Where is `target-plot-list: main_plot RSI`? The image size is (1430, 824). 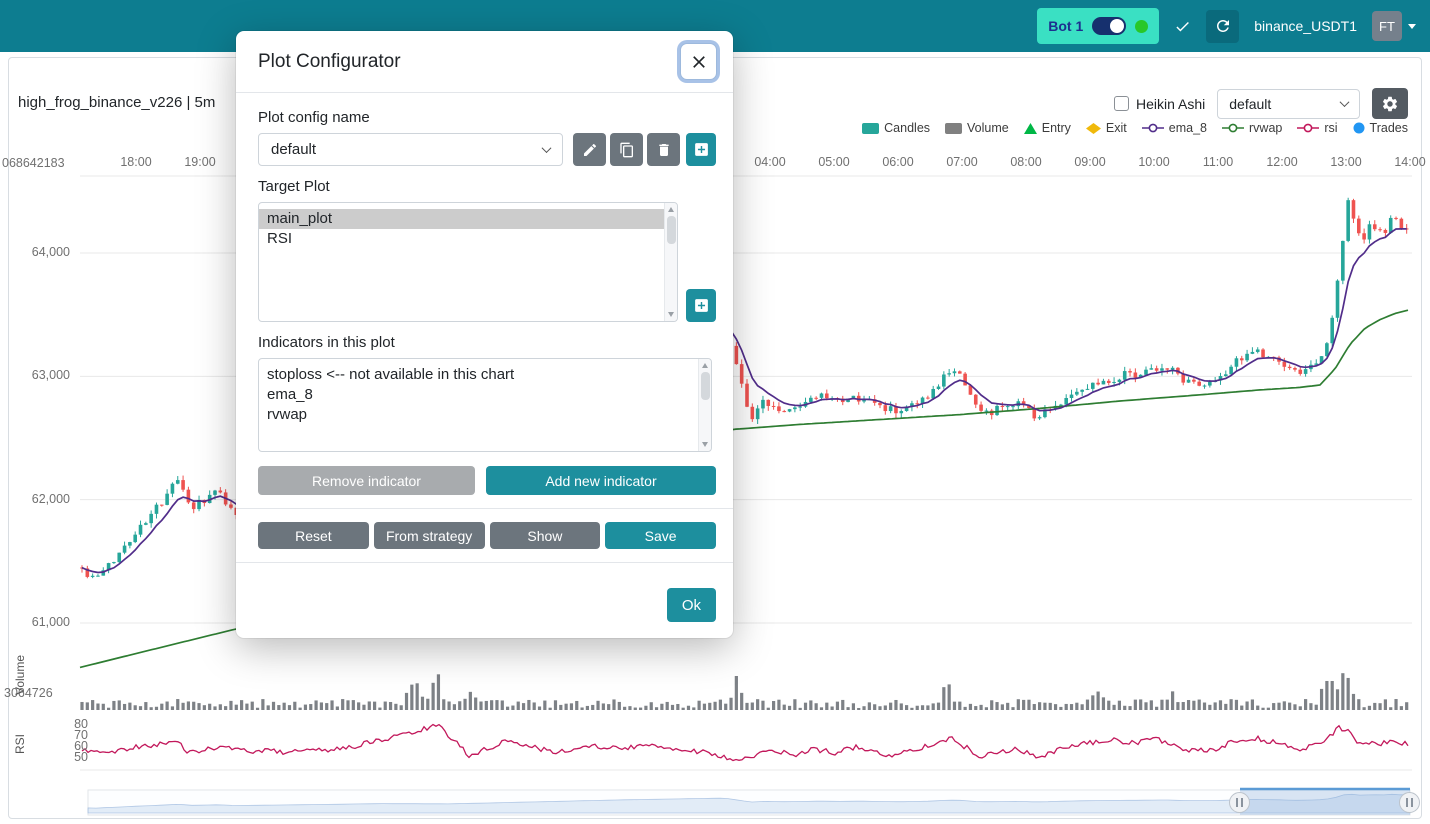
target-plot-list: main_plot RSI is located at coordinates (468, 262).